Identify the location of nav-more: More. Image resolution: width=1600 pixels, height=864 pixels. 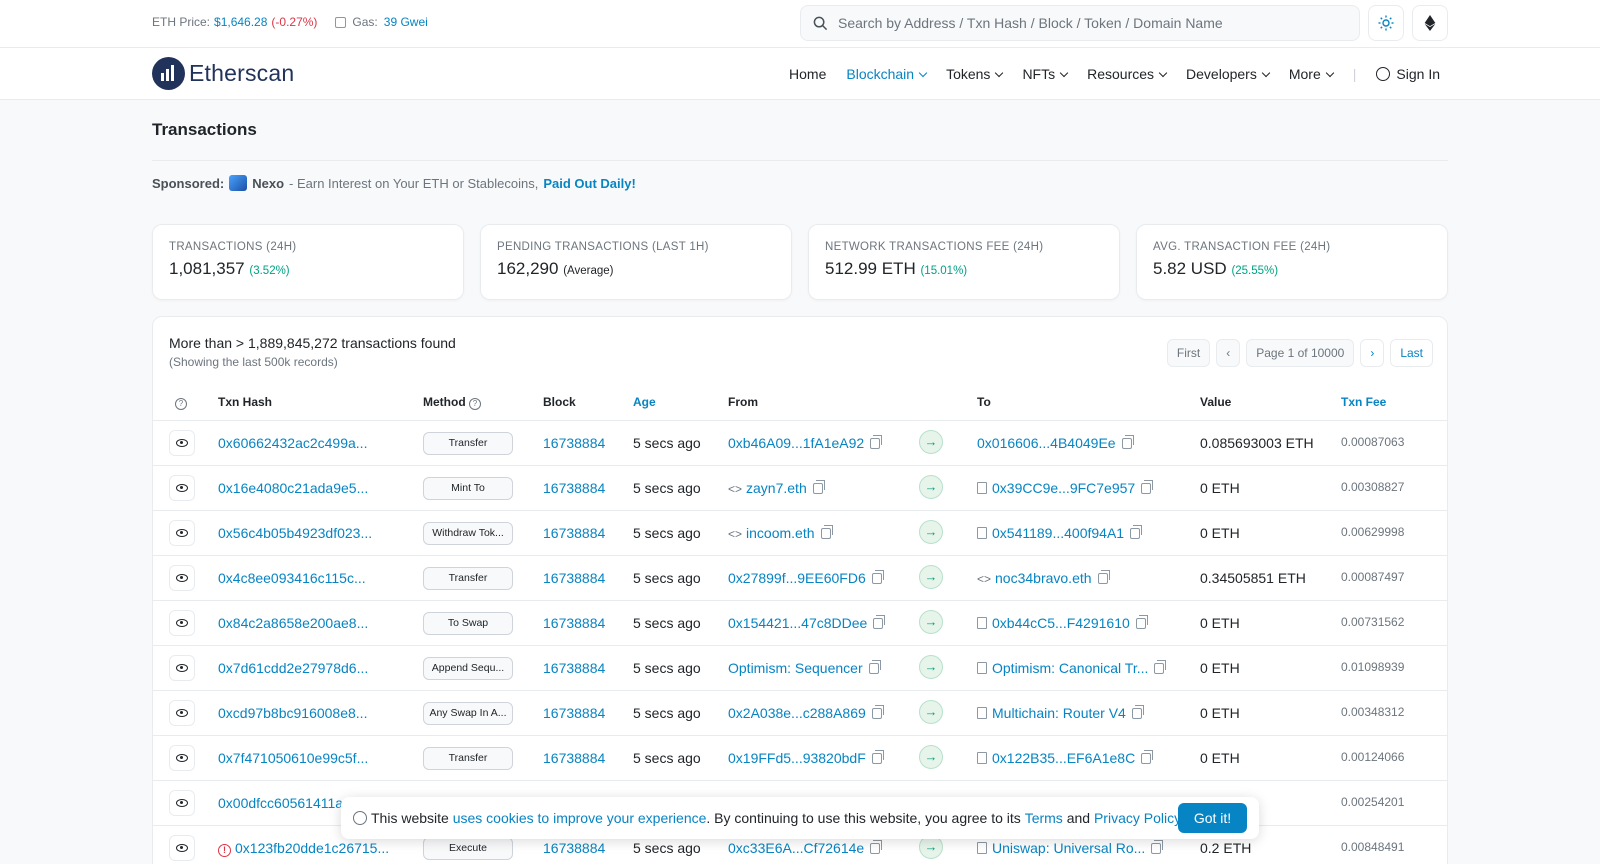
(1312, 74).